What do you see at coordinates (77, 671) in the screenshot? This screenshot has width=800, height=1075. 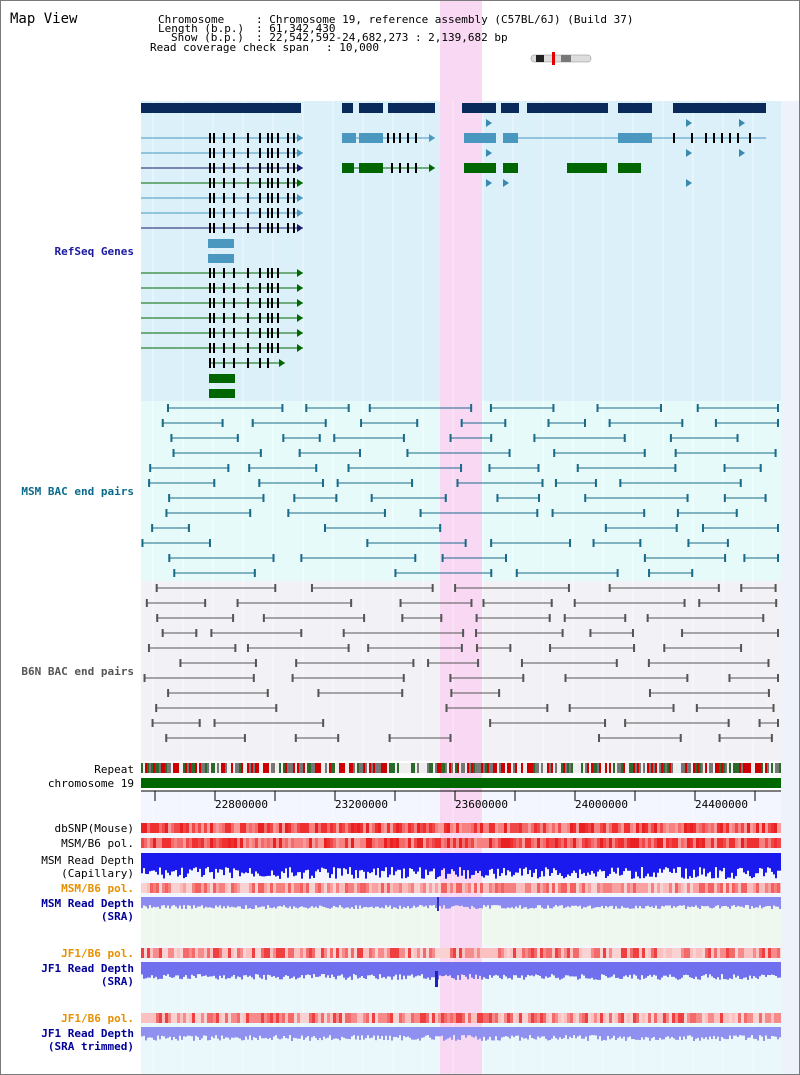 I see `track-label-b6n-bac: B6N BAC end pairs` at bounding box center [77, 671].